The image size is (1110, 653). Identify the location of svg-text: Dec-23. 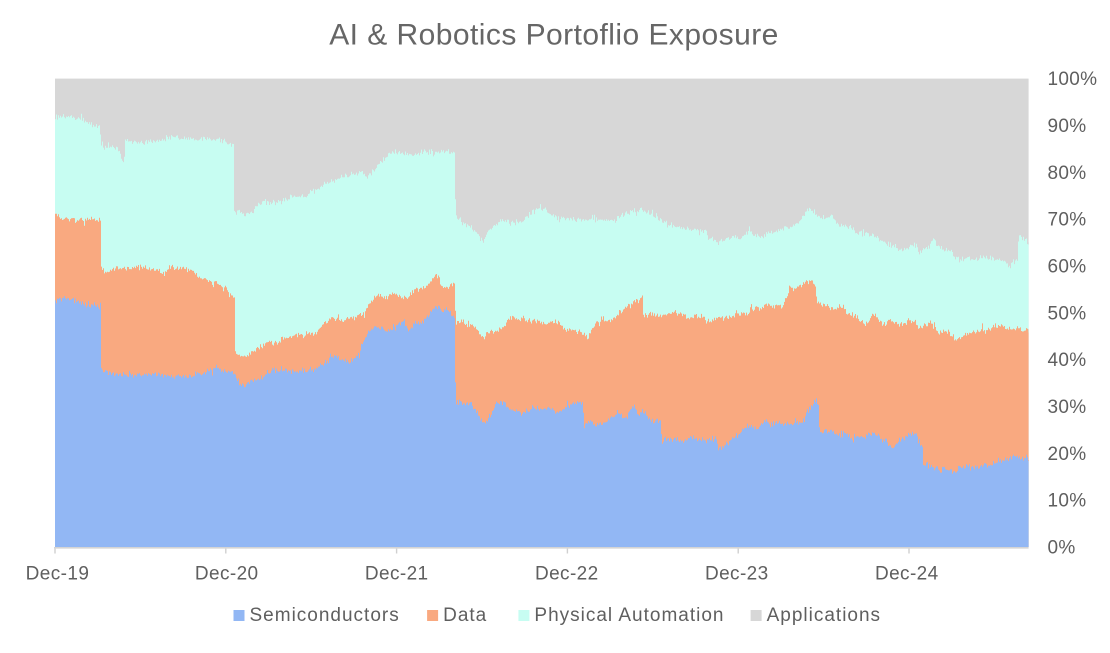
(737, 574).